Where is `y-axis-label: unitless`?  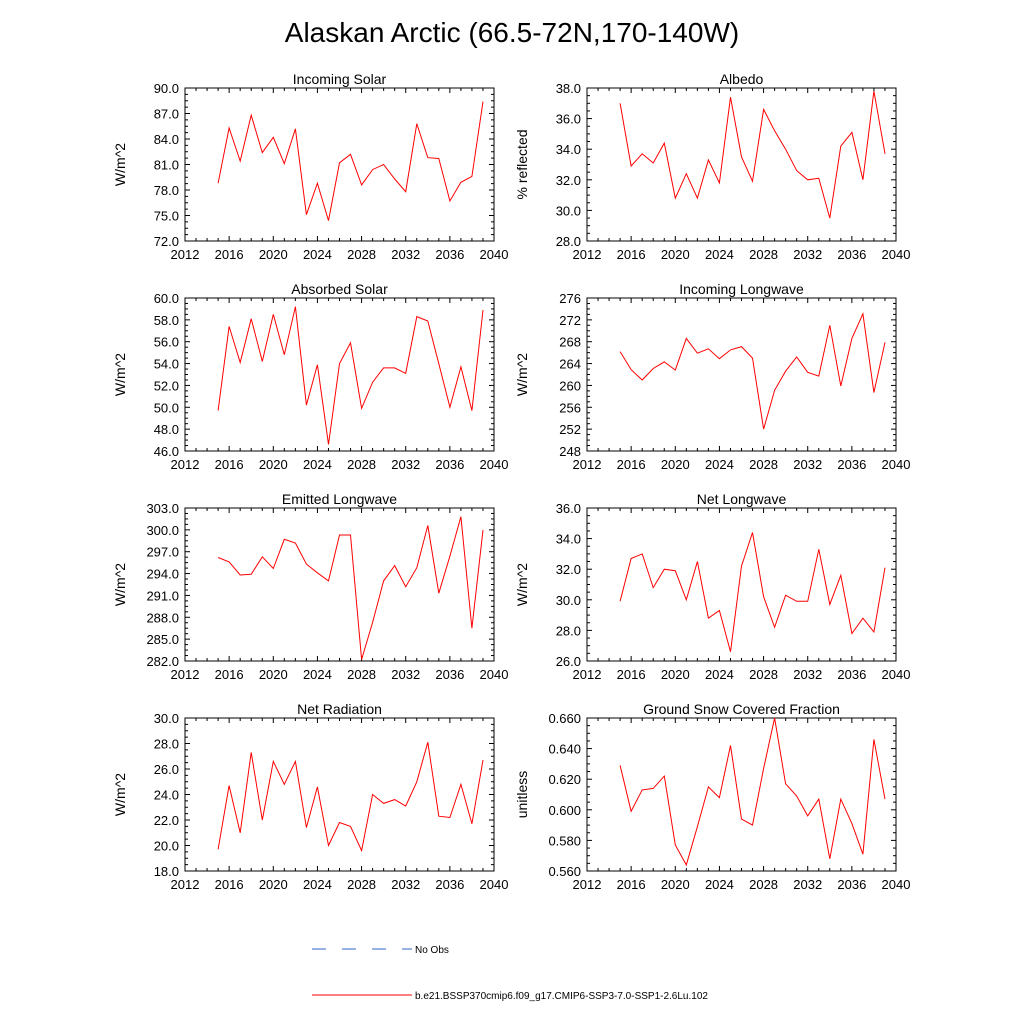 y-axis-label: unitless is located at coordinates (522, 794).